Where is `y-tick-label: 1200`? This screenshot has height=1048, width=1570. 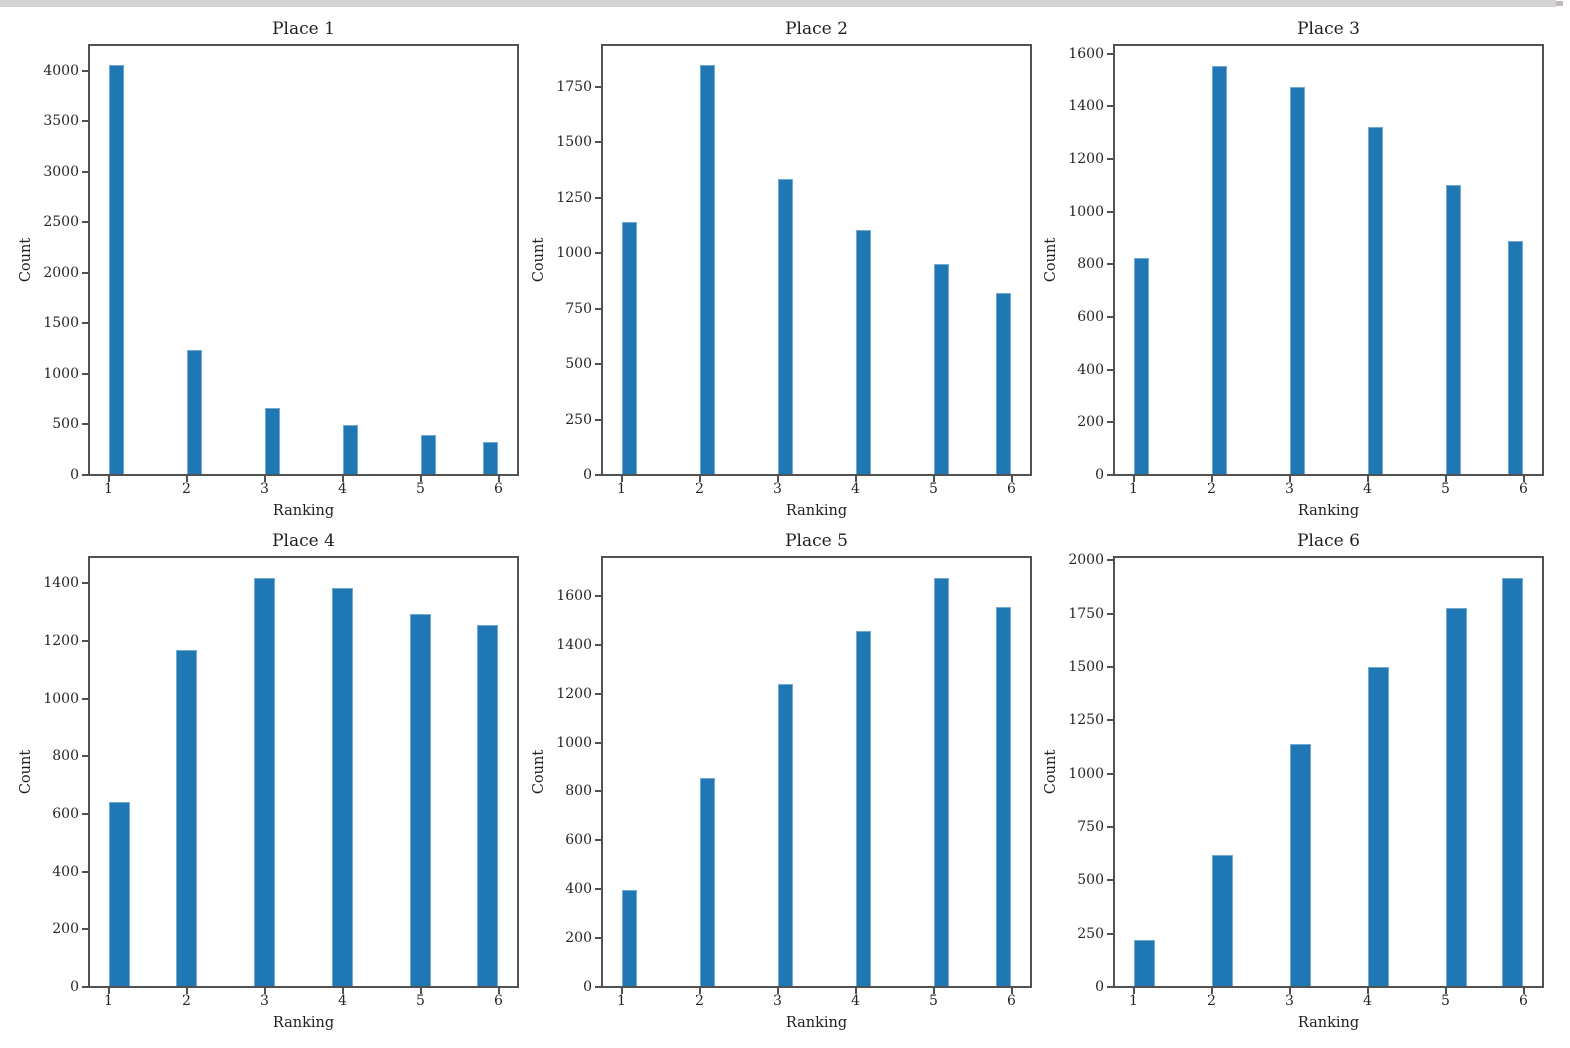
y-tick-label: 1200 is located at coordinates (1086, 159).